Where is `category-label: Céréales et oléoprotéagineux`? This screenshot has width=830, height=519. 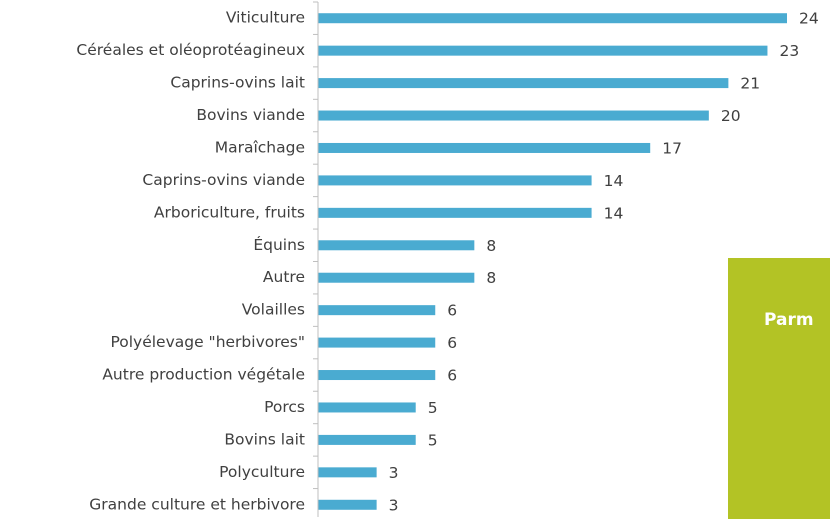
category-label: Céréales et oléoprotéagineux is located at coordinates (190, 50).